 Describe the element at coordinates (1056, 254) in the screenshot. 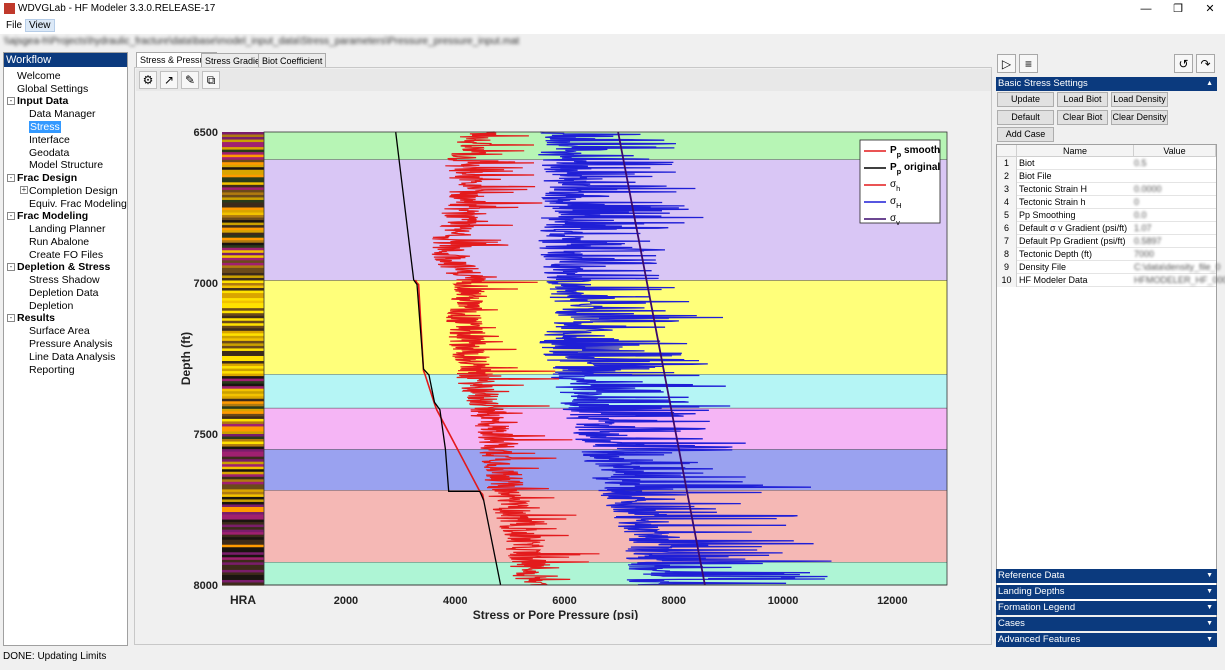

I see `row-name: Tectonic Depth (ft)` at that location.